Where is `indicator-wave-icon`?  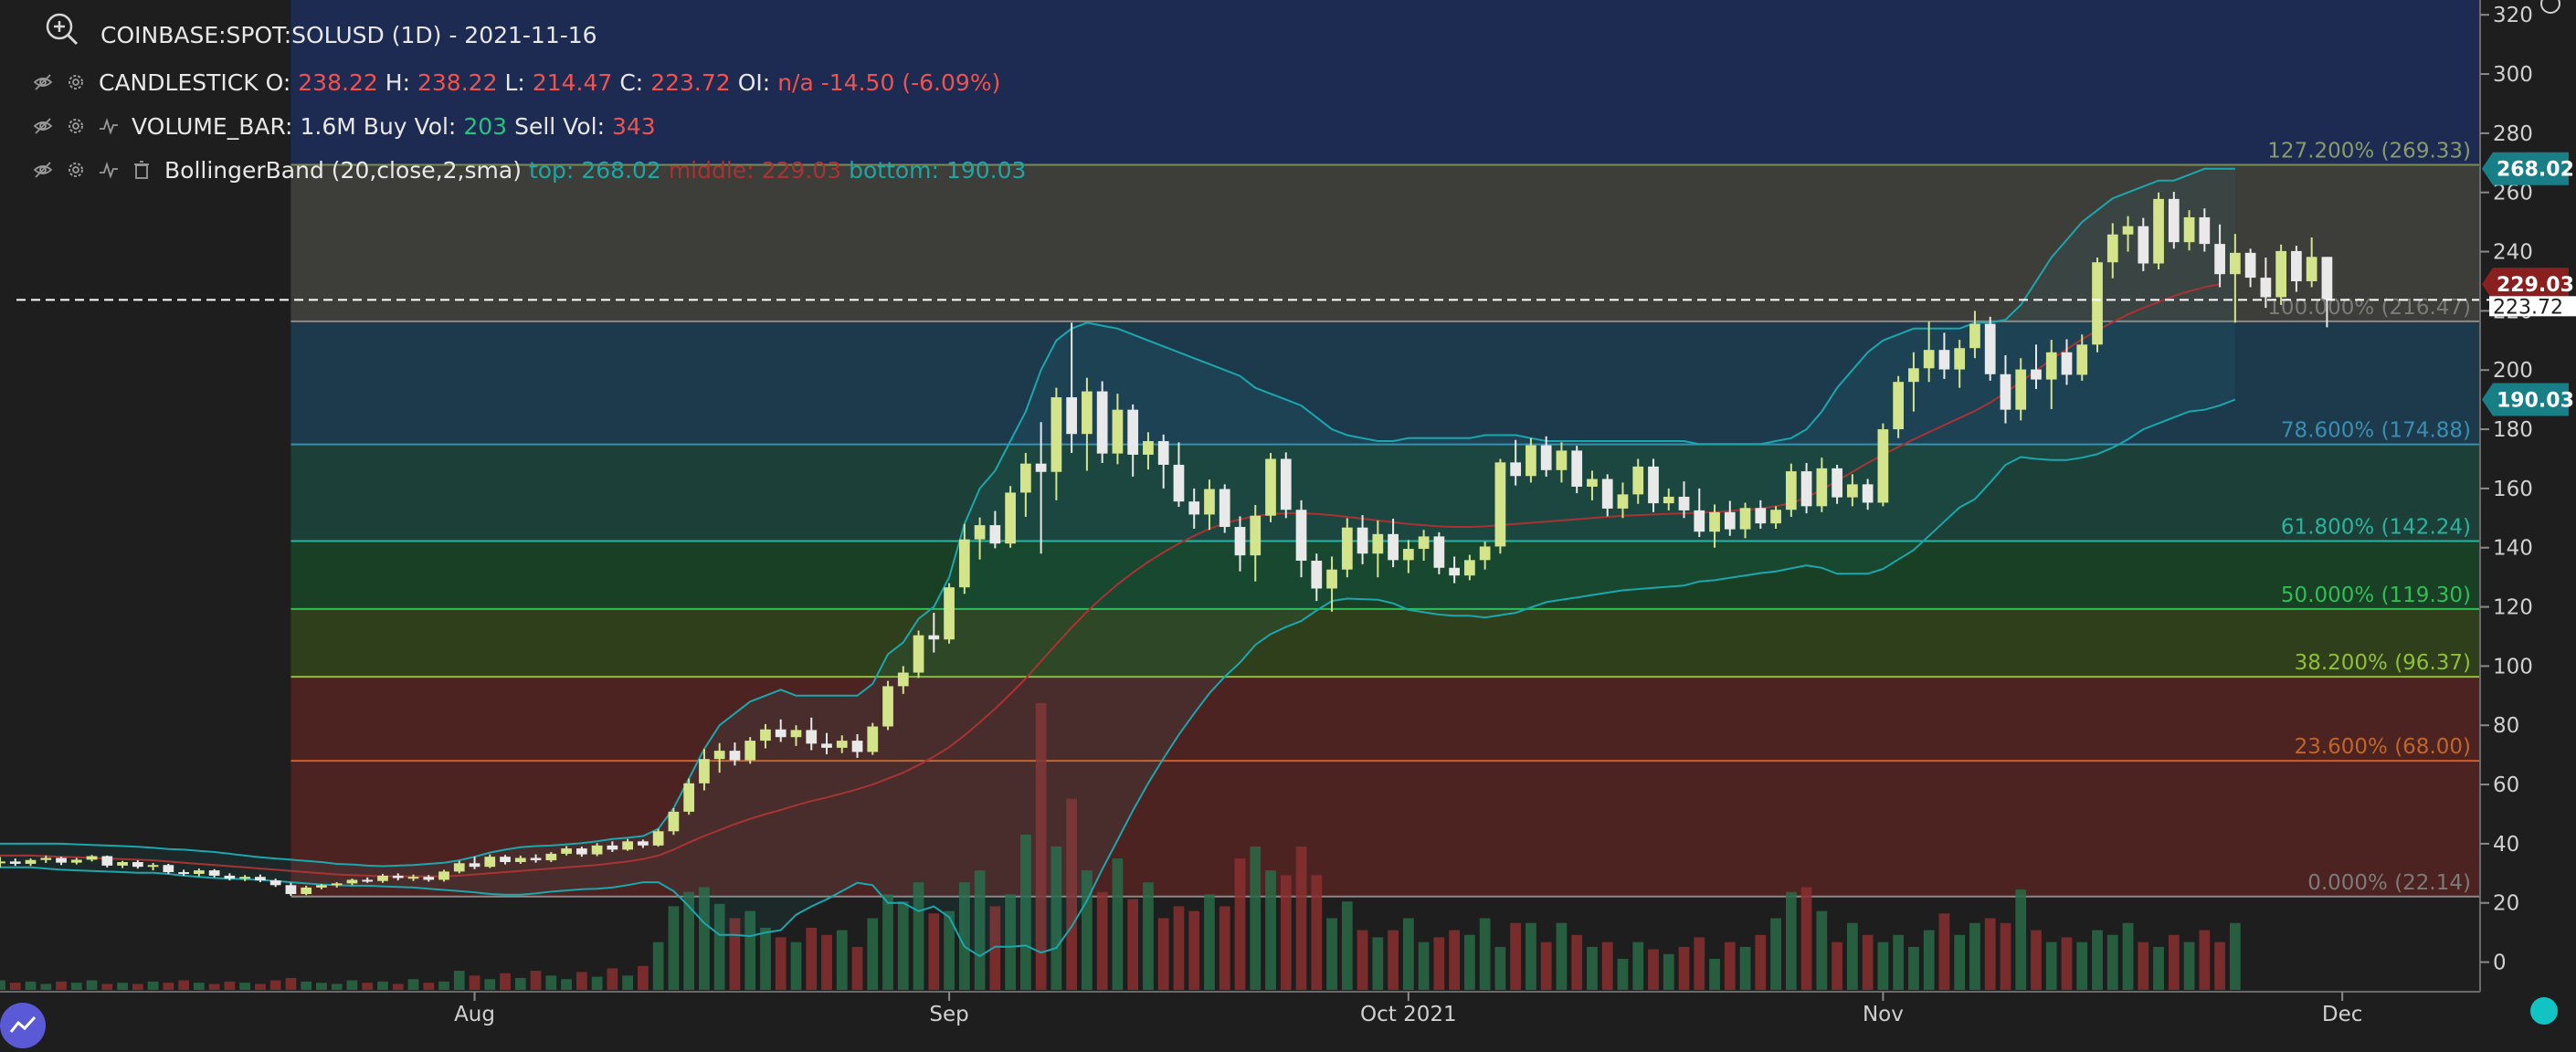 indicator-wave-icon is located at coordinates (109, 126).